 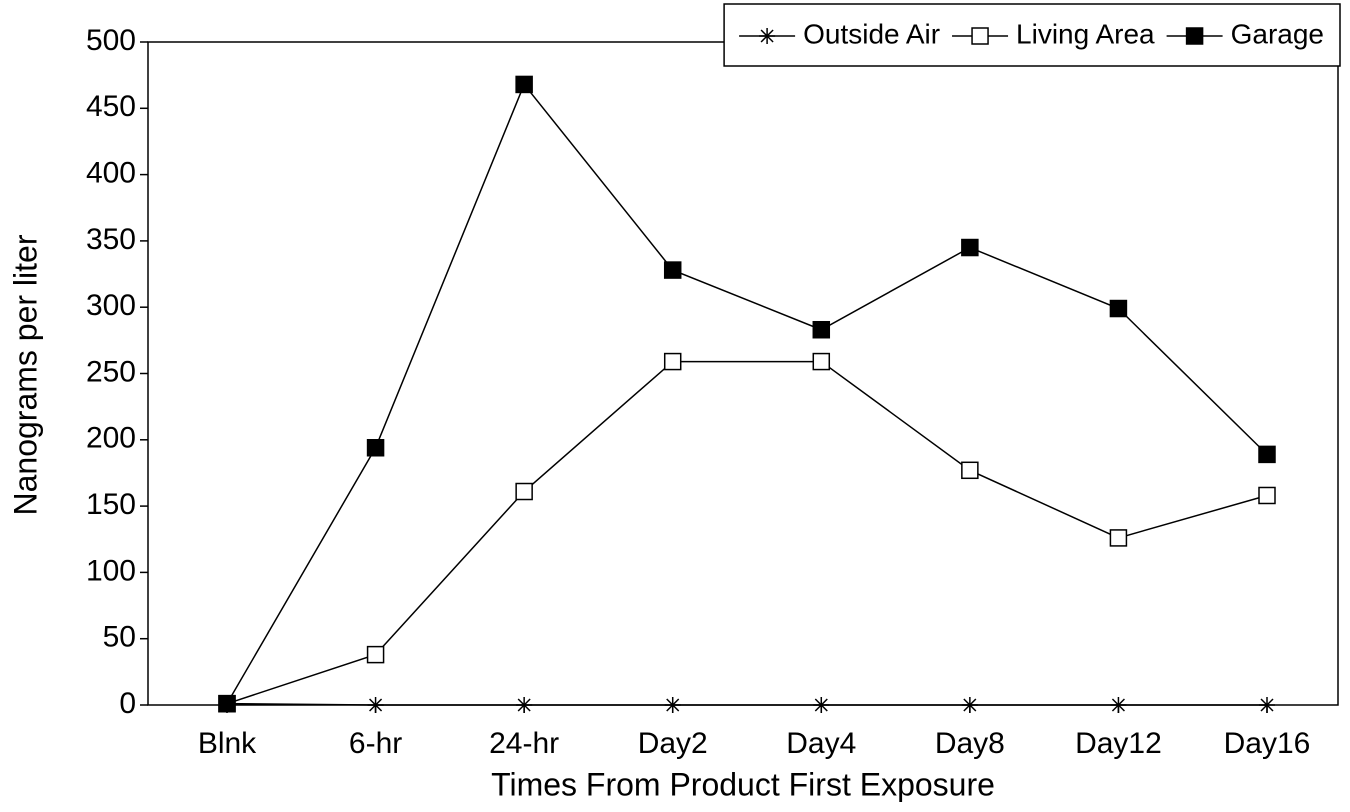 I want to click on x-axis-label: Times From Product First Exposure, so click(x=743, y=784).